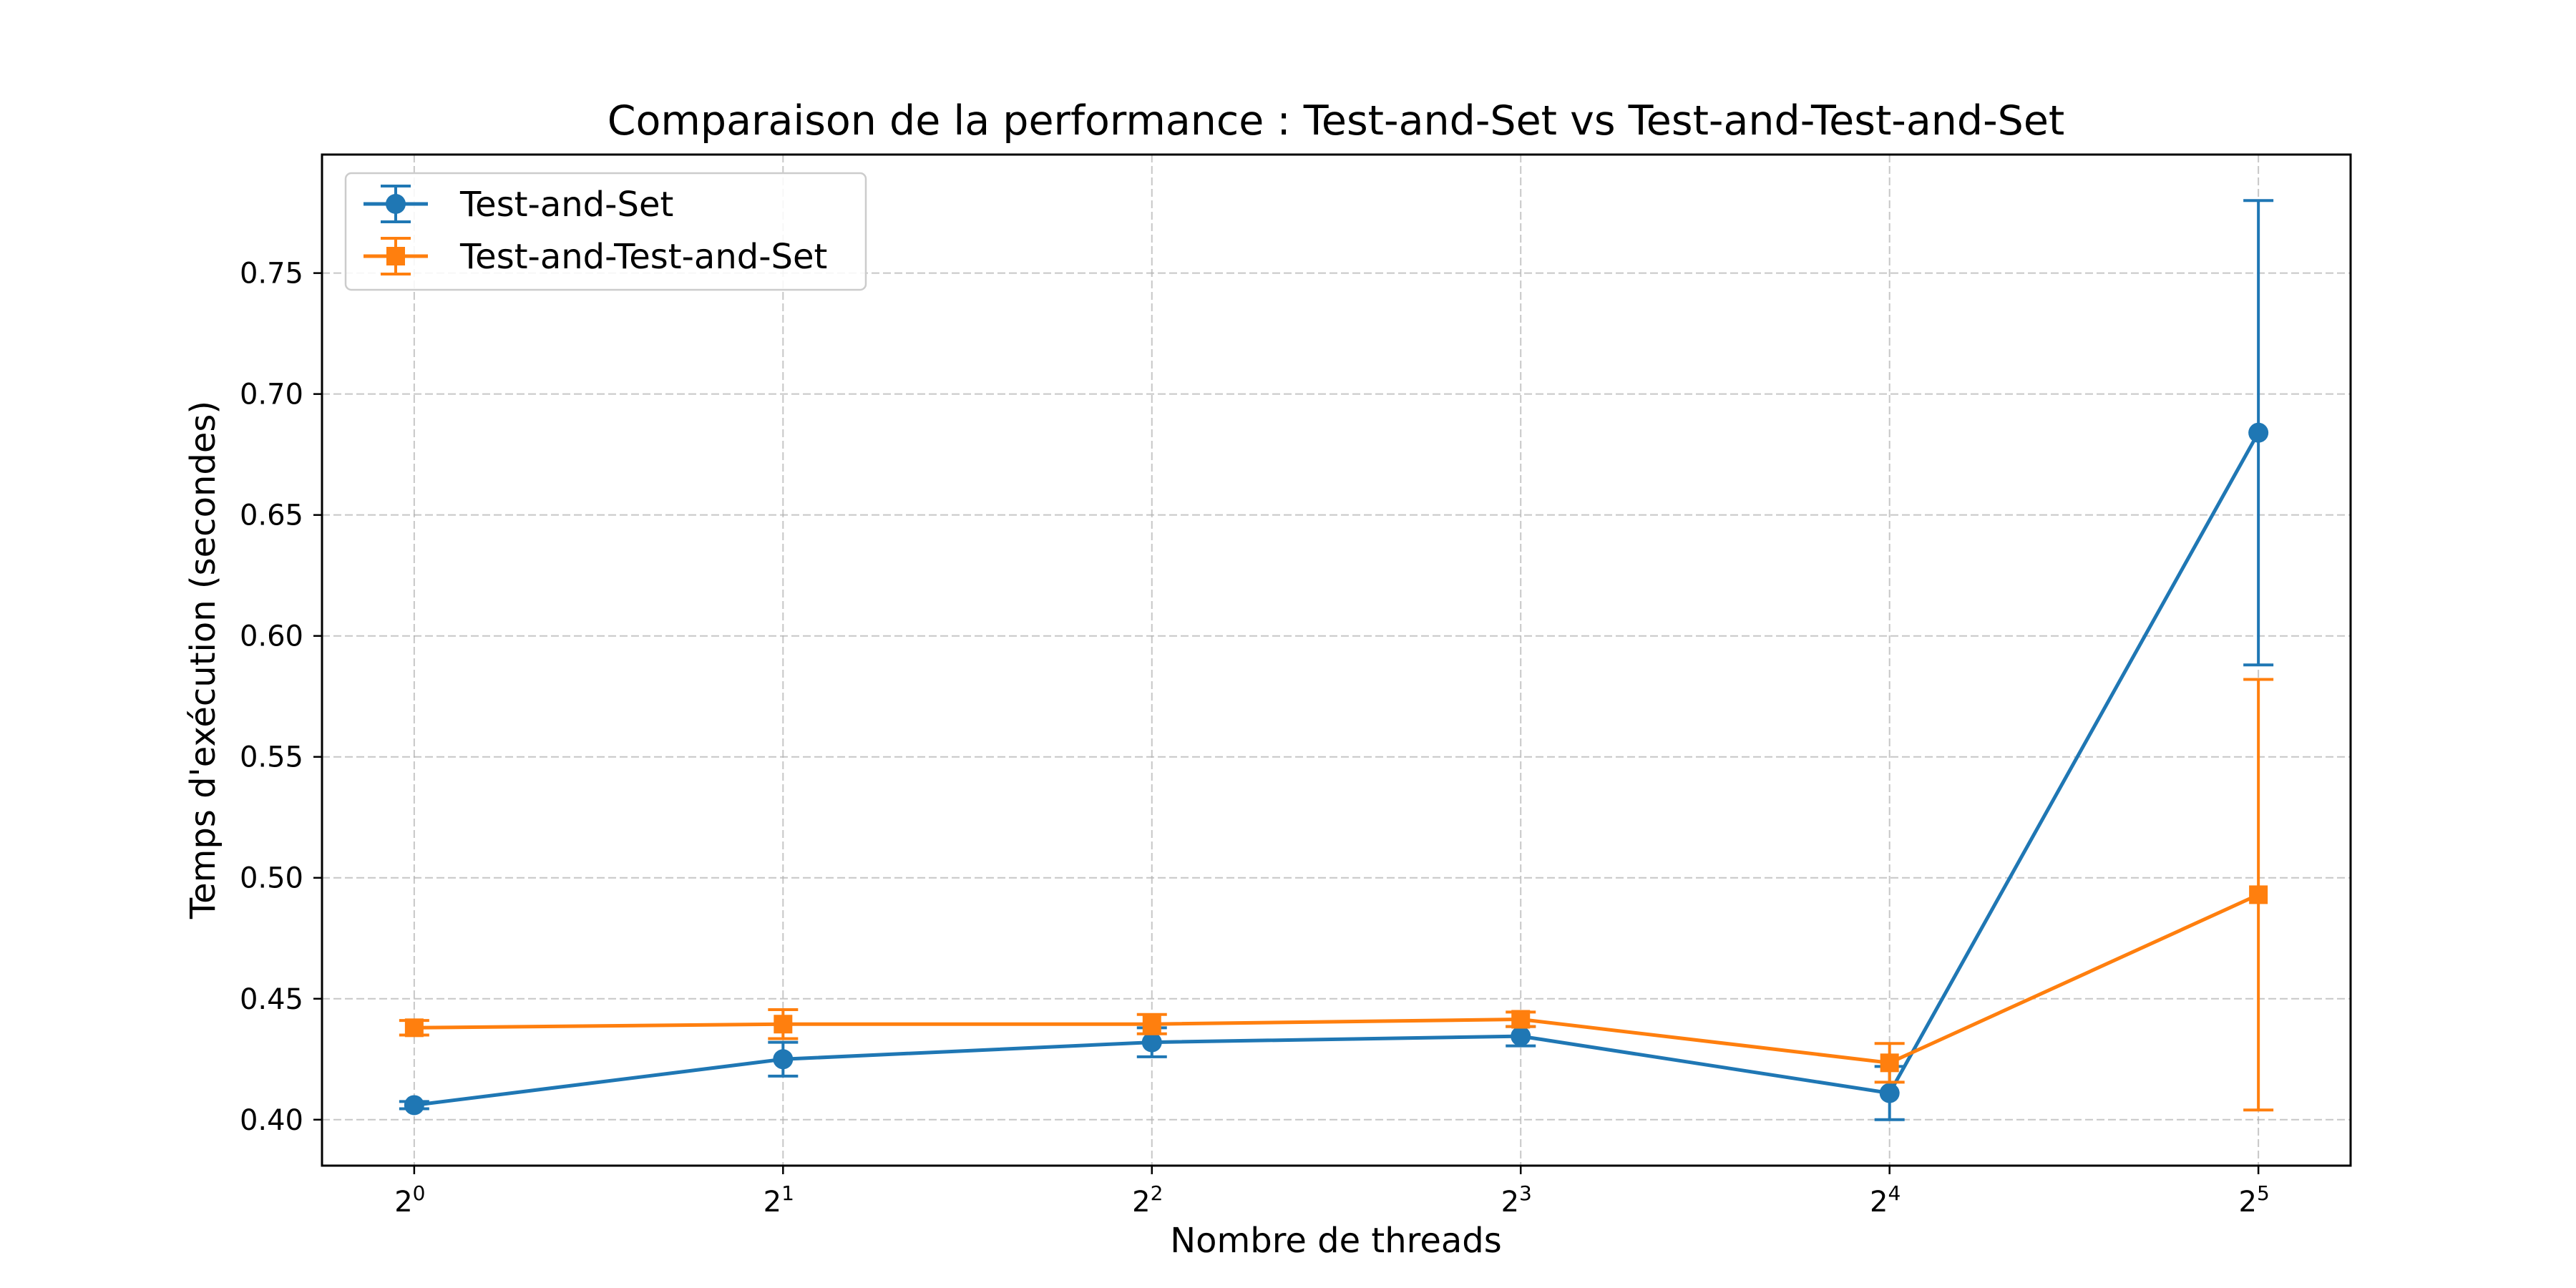  What do you see at coordinates (643, 257) in the screenshot?
I see `legend-label: Test-and-Test-and-Set` at bounding box center [643, 257].